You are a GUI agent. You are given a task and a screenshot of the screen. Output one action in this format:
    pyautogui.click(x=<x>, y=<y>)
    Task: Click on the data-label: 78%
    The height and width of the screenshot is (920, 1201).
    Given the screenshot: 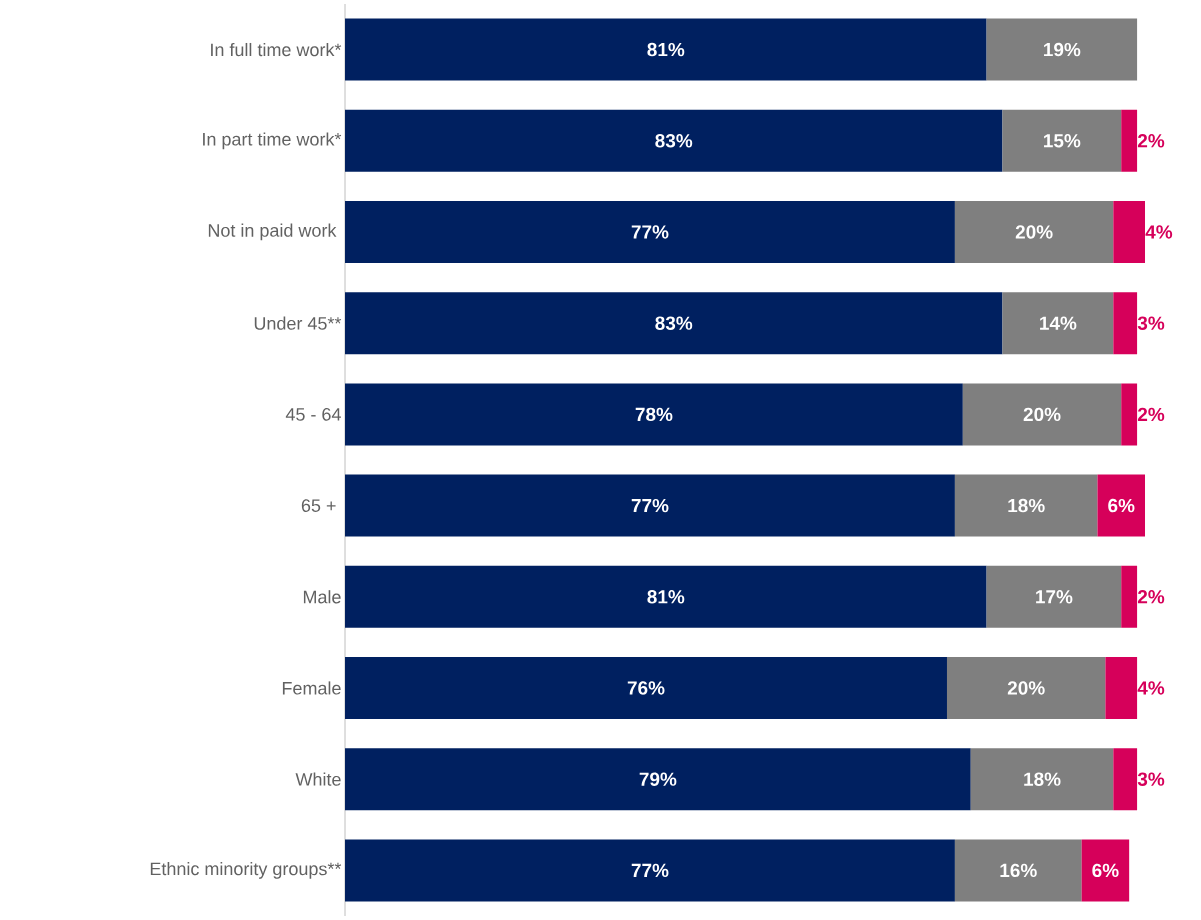 What is the action you would take?
    pyautogui.click(x=654, y=414)
    